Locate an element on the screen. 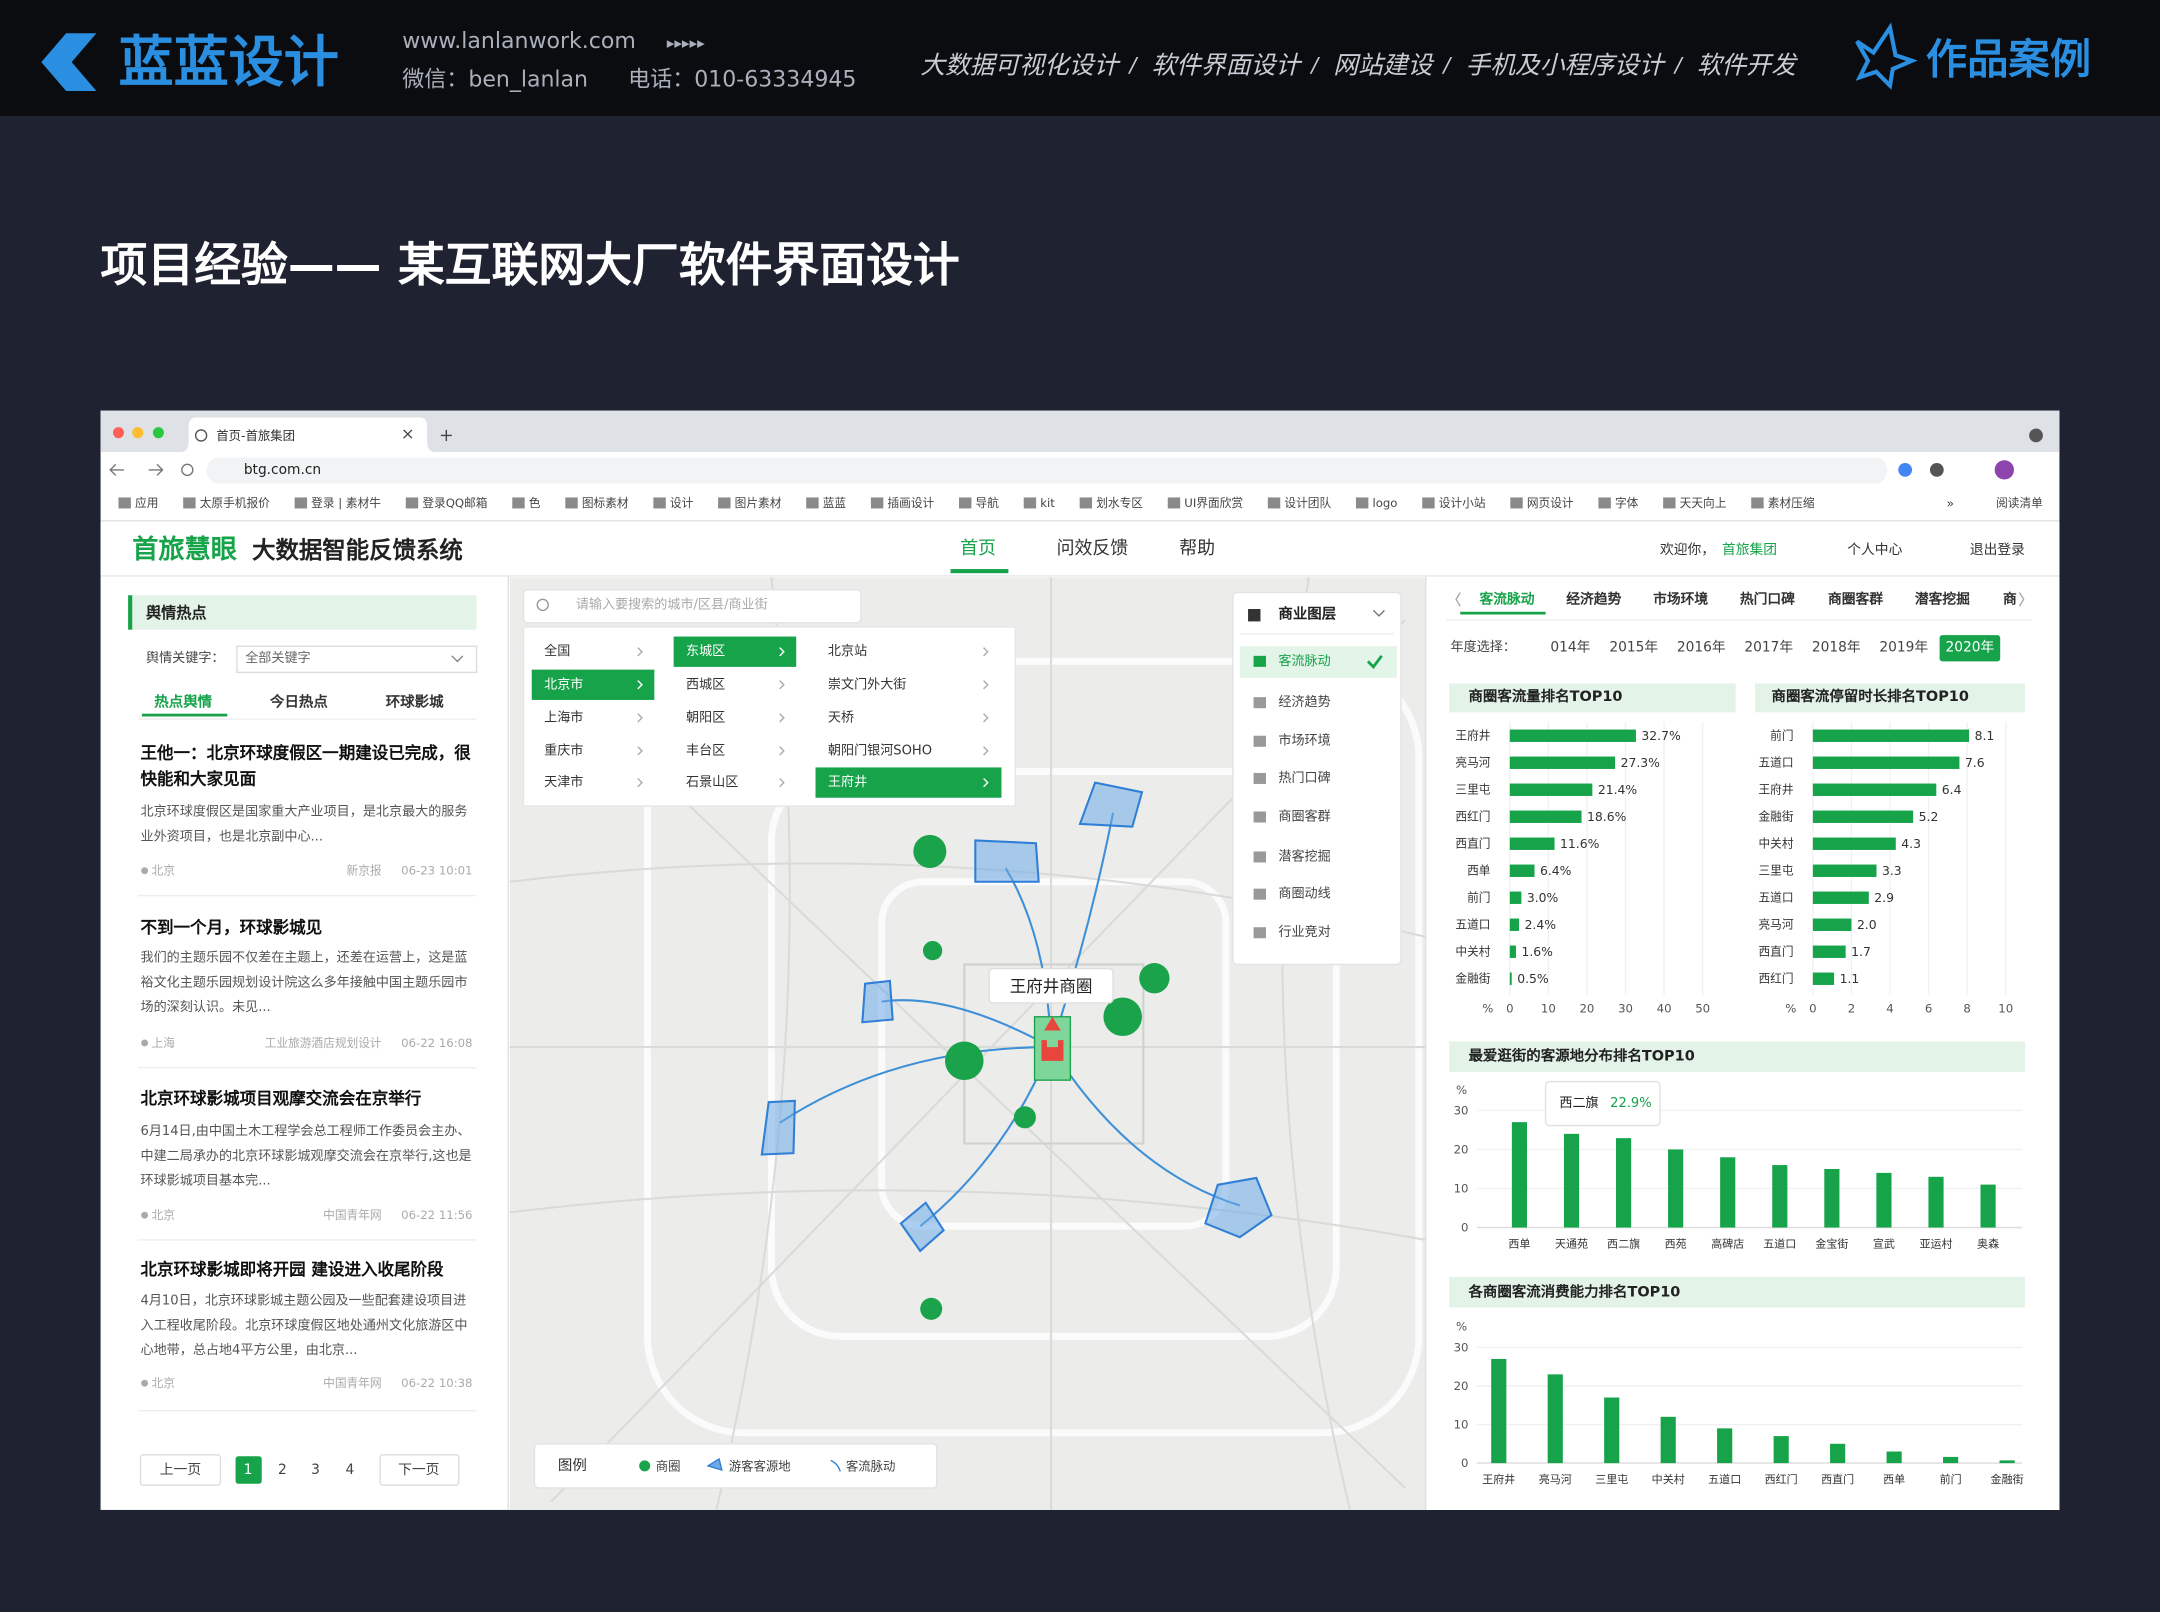 This screenshot has height=1612, width=2160. analysis-tab: 客流脉动 is located at coordinates (1507, 598).